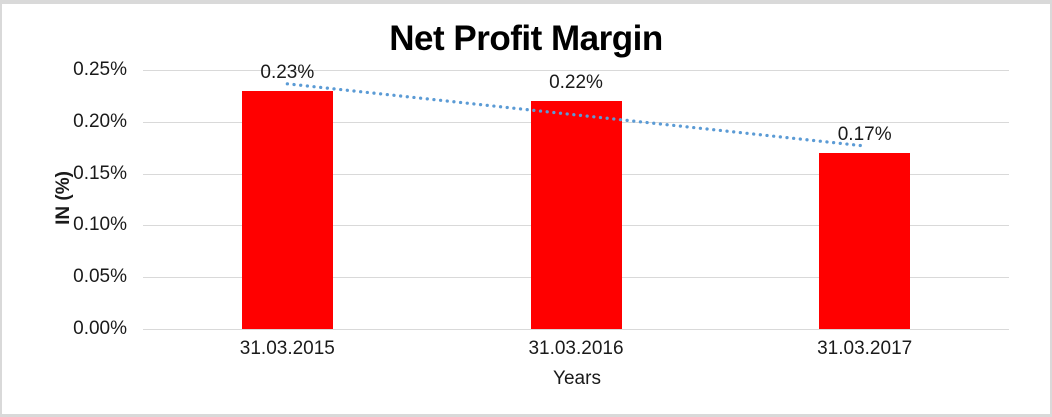 The height and width of the screenshot is (417, 1052). I want to click on x-tick-label: 31.03.2017, so click(865, 348).